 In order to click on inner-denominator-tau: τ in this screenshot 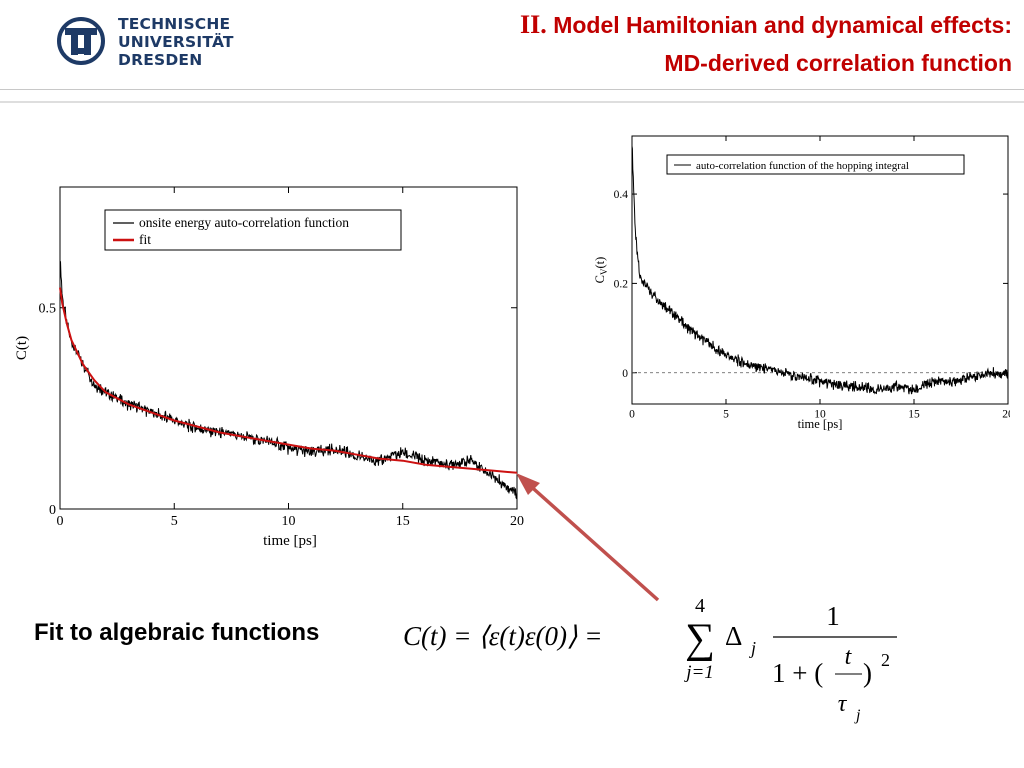, I will do `click(843, 704)`.